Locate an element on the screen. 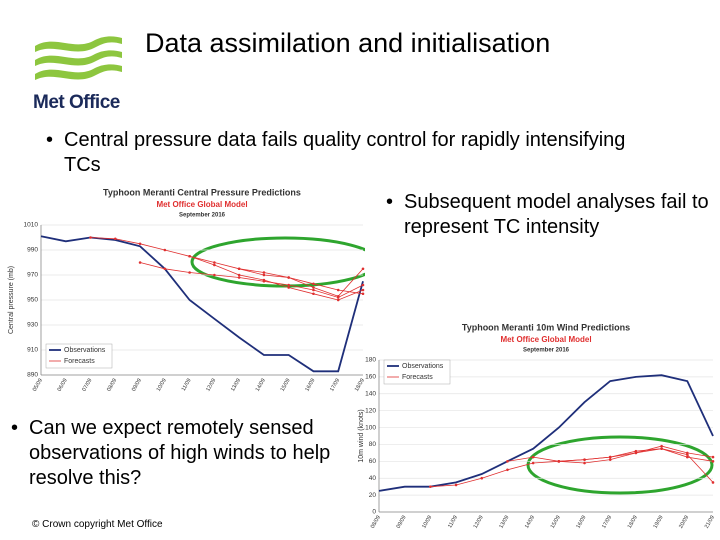 The height and width of the screenshot is (540, 720). y-tick-label: 180 is located at coordinates (370, 360).